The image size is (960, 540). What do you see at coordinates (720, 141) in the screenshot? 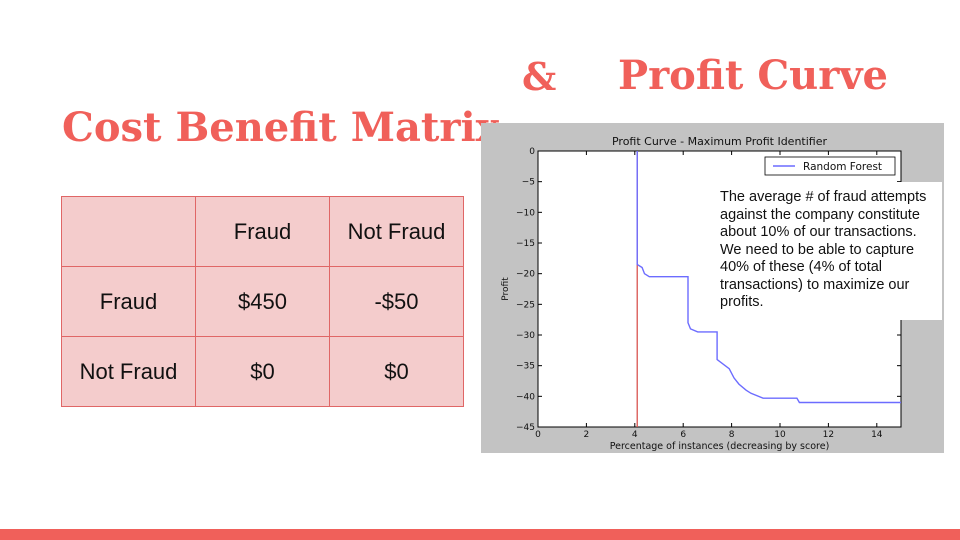
I see `chart-title: Profit Curve - Maximum Profit Identifier` at bounding box center [720, 141].